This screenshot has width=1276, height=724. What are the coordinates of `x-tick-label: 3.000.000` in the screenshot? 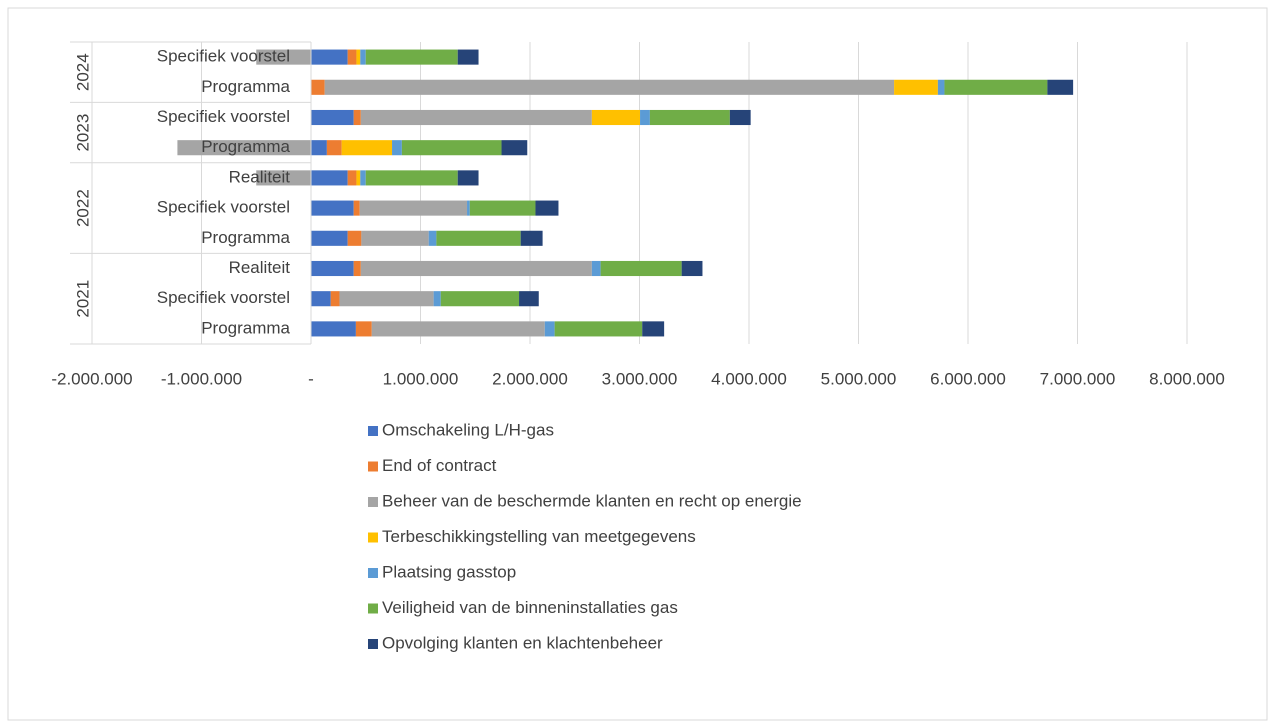 It's located at (640, 378).